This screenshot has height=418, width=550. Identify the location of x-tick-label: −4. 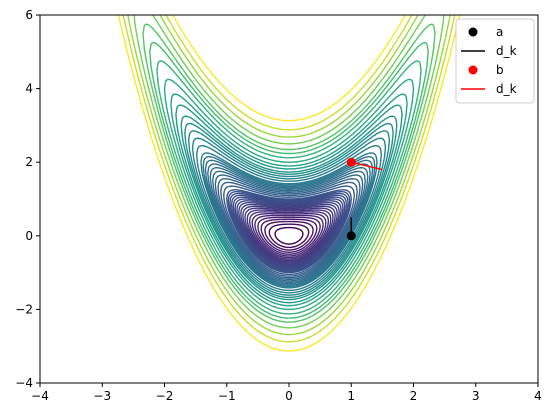
(40, 396).